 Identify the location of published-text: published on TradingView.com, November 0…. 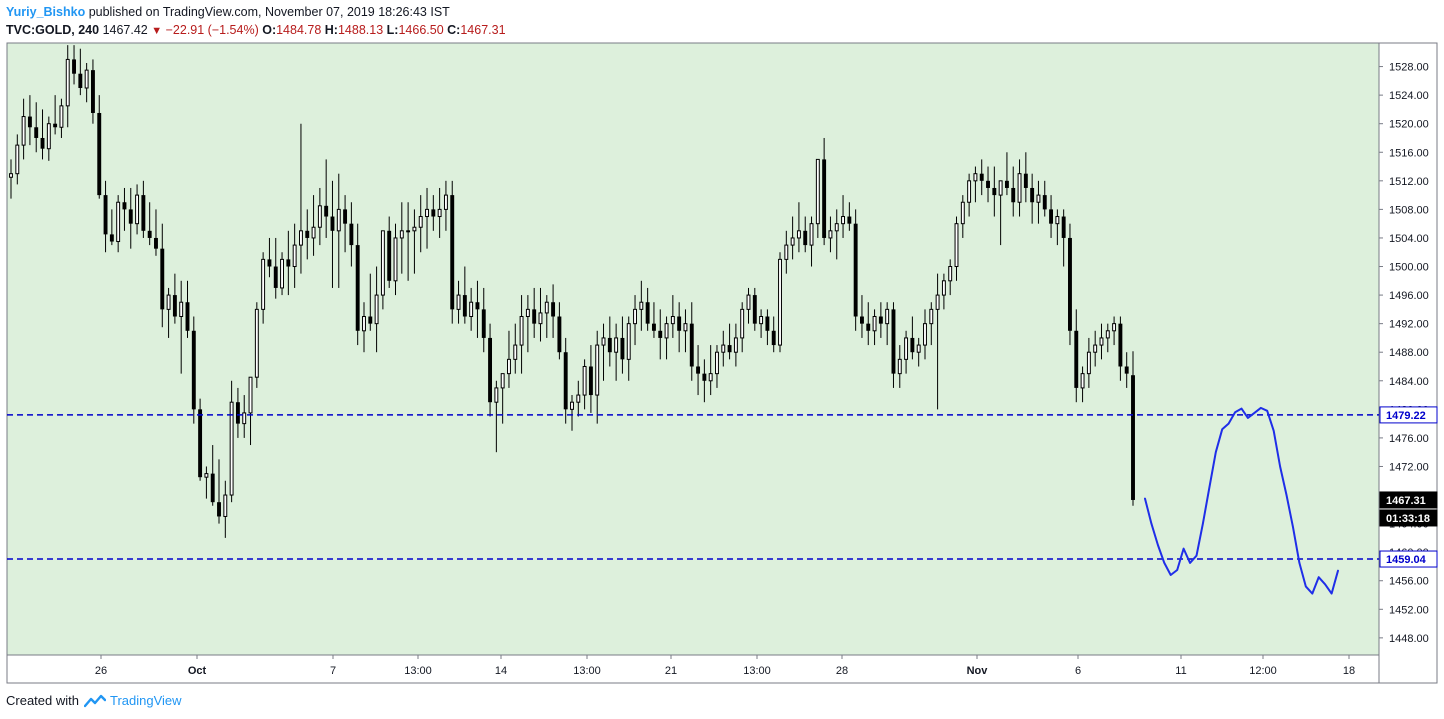
(269, 12).